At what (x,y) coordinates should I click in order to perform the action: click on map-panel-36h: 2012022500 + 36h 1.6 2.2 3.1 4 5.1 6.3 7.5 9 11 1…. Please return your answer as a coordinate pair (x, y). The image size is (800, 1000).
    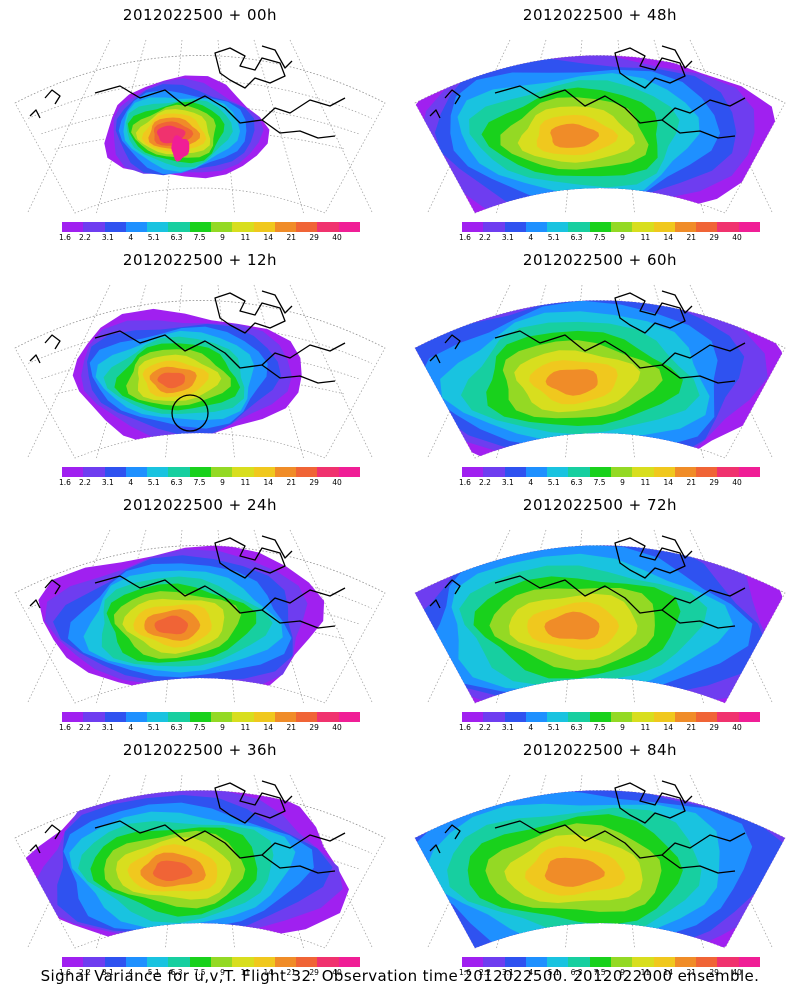
    Looking at the image, I should click on (200, 857).